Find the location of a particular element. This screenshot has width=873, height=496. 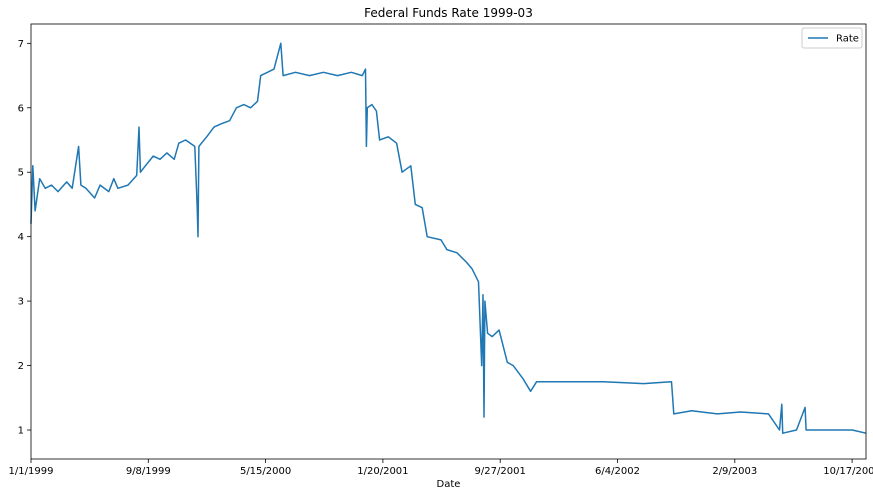

x-tick-label: 9/8/1999 is located at coordinates (148, 471).